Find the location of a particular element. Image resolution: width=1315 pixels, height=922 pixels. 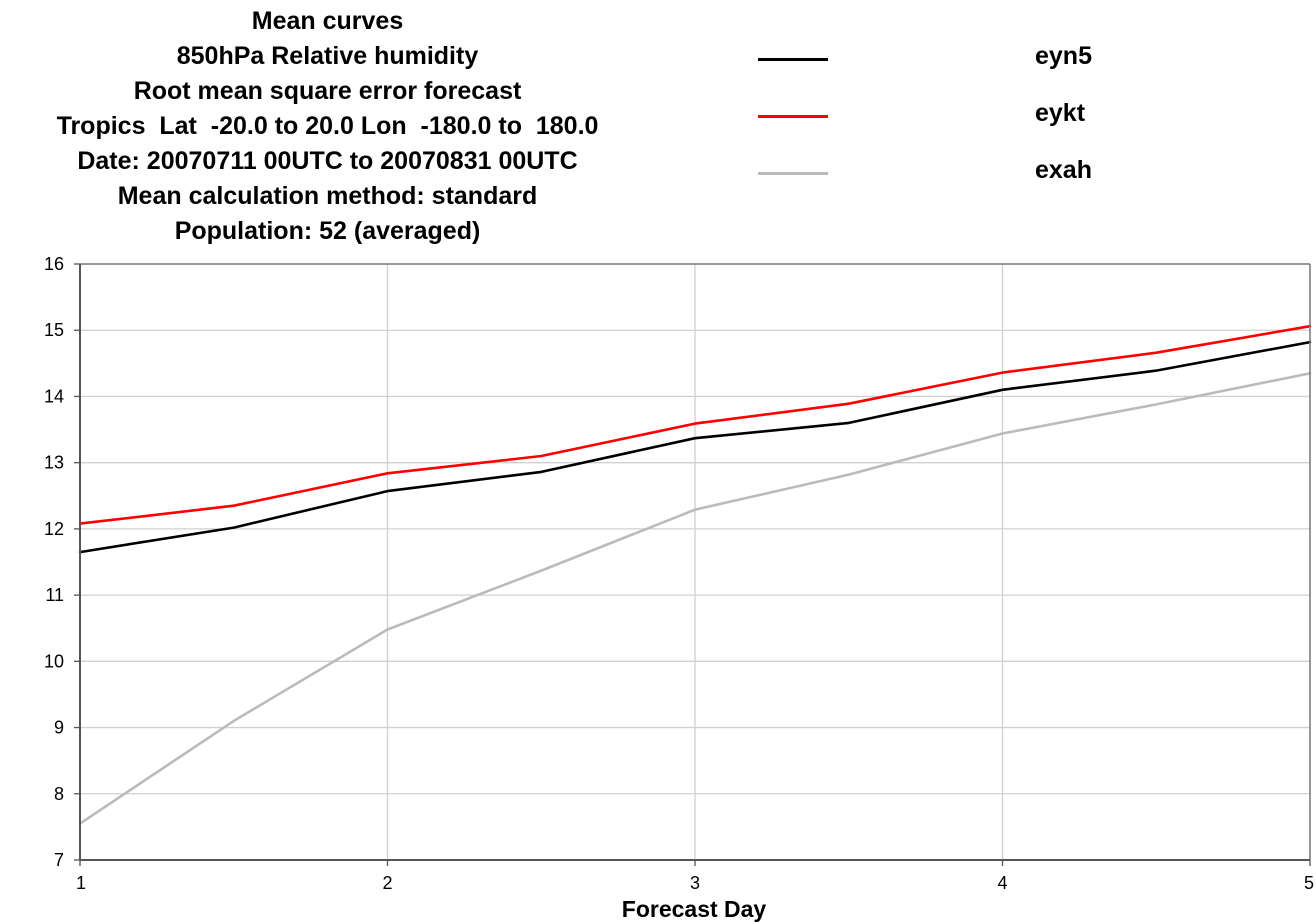

y-tick-label: 15 is located at coordinates (54, 330).